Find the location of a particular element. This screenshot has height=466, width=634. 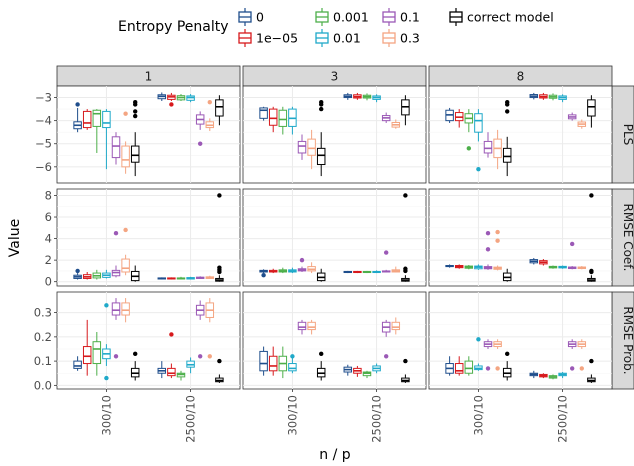

y-tick-label: 0 is located at coordinates (48, 282).